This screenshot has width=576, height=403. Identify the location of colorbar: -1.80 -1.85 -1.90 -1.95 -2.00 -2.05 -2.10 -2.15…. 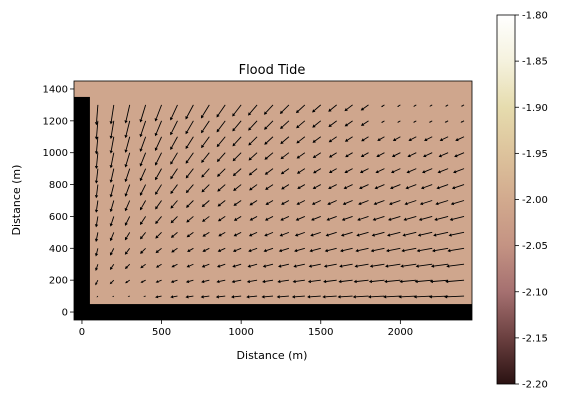
(522, 201).